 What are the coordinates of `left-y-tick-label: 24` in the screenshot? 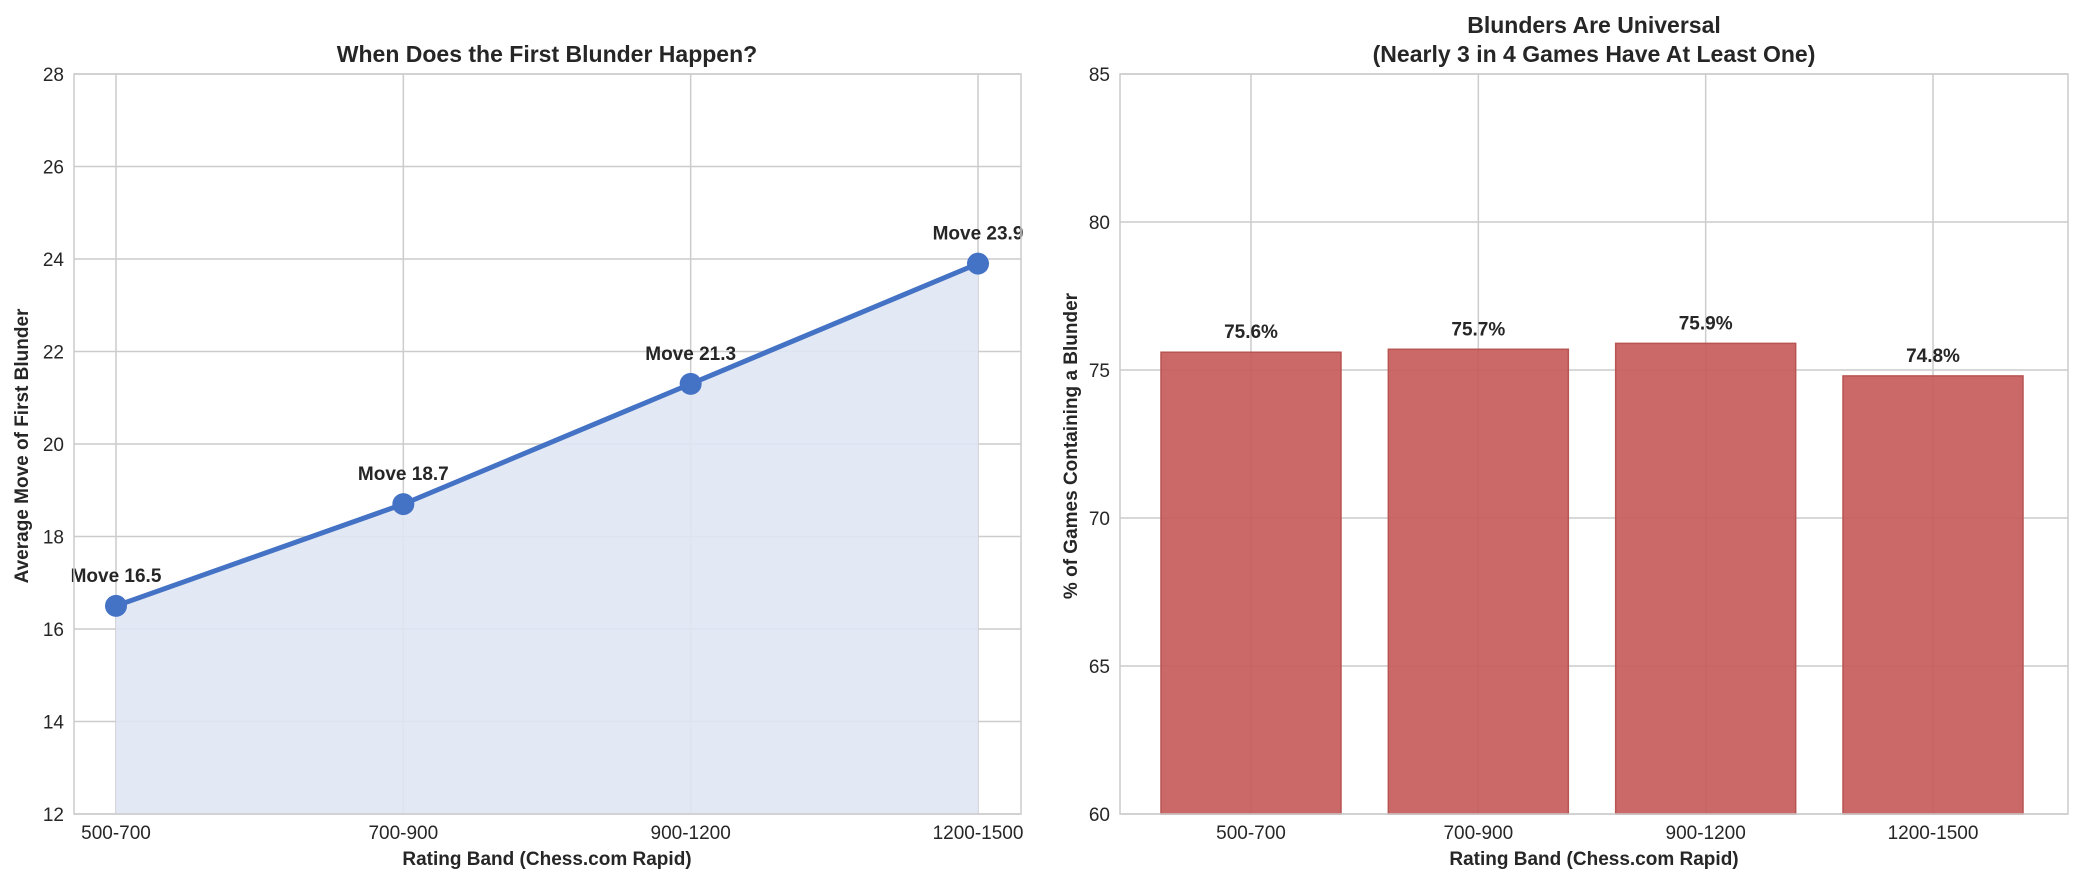 It's located at (54, 260).